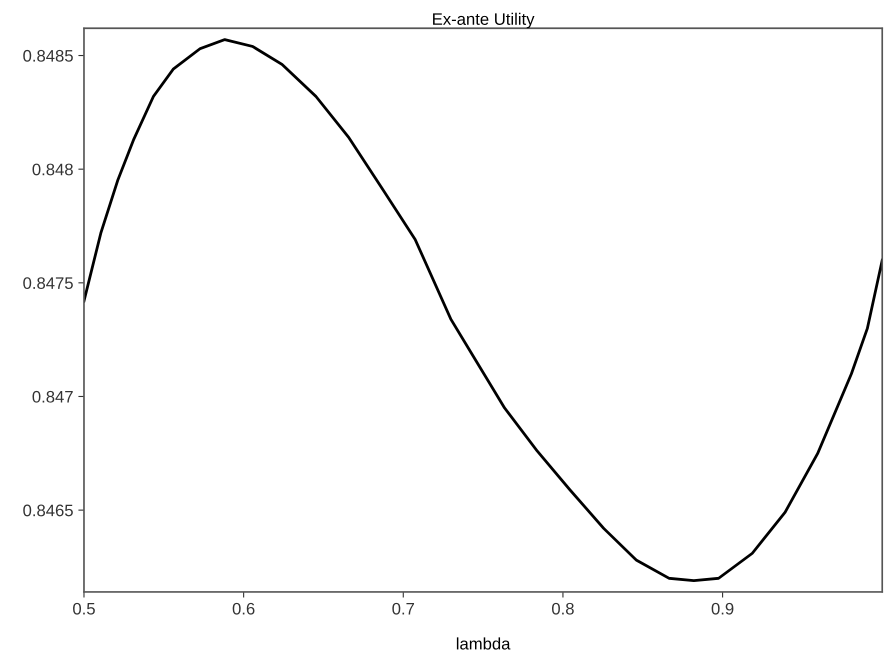  Describe the element at coordinates (48, 283) in the screenshot. I see `y-tick-label: 0.8475` at that location.